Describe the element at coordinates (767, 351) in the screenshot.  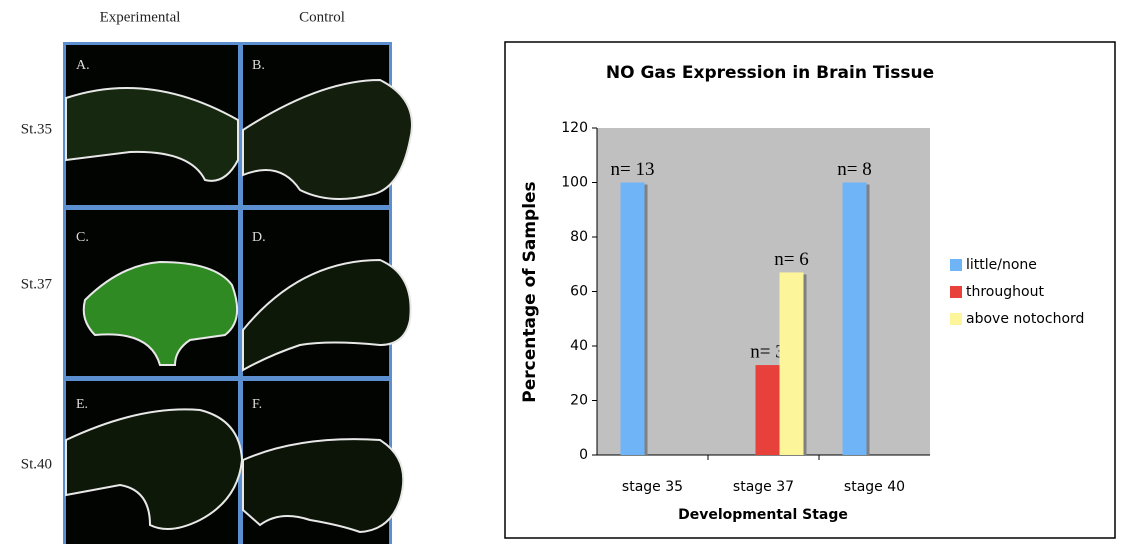
I see `sample-count-label: n= 3` at that location.